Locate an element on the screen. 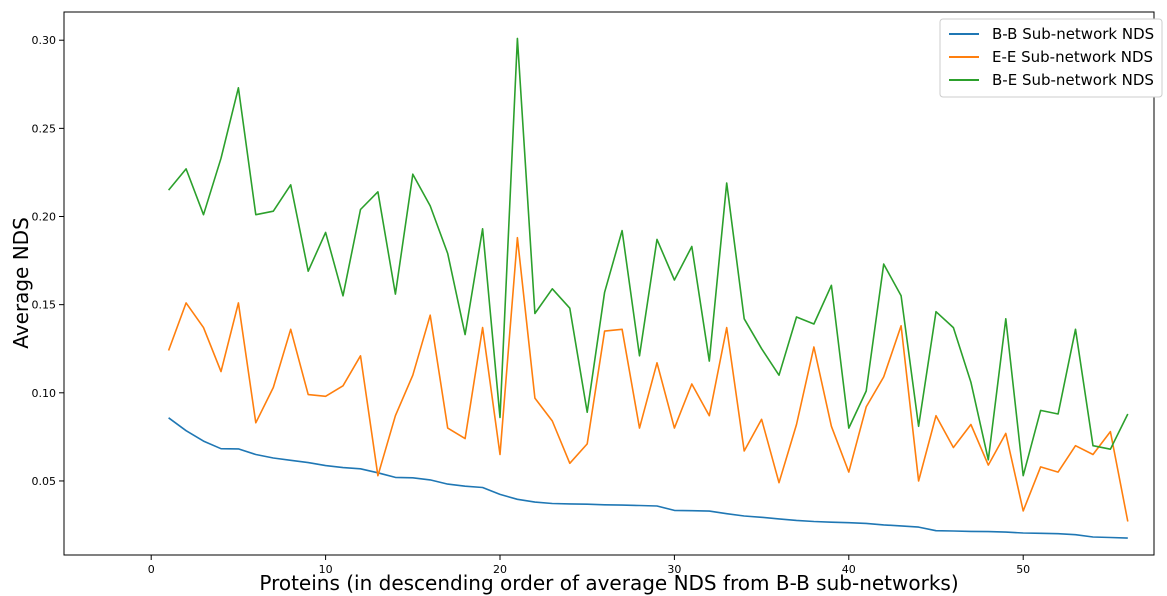 This screenshot has height=596, width=1167. y-axis-ticks: 0.05 0.10 0.15 0.20 0.25 0.30 is located at coordinates (48, 261).